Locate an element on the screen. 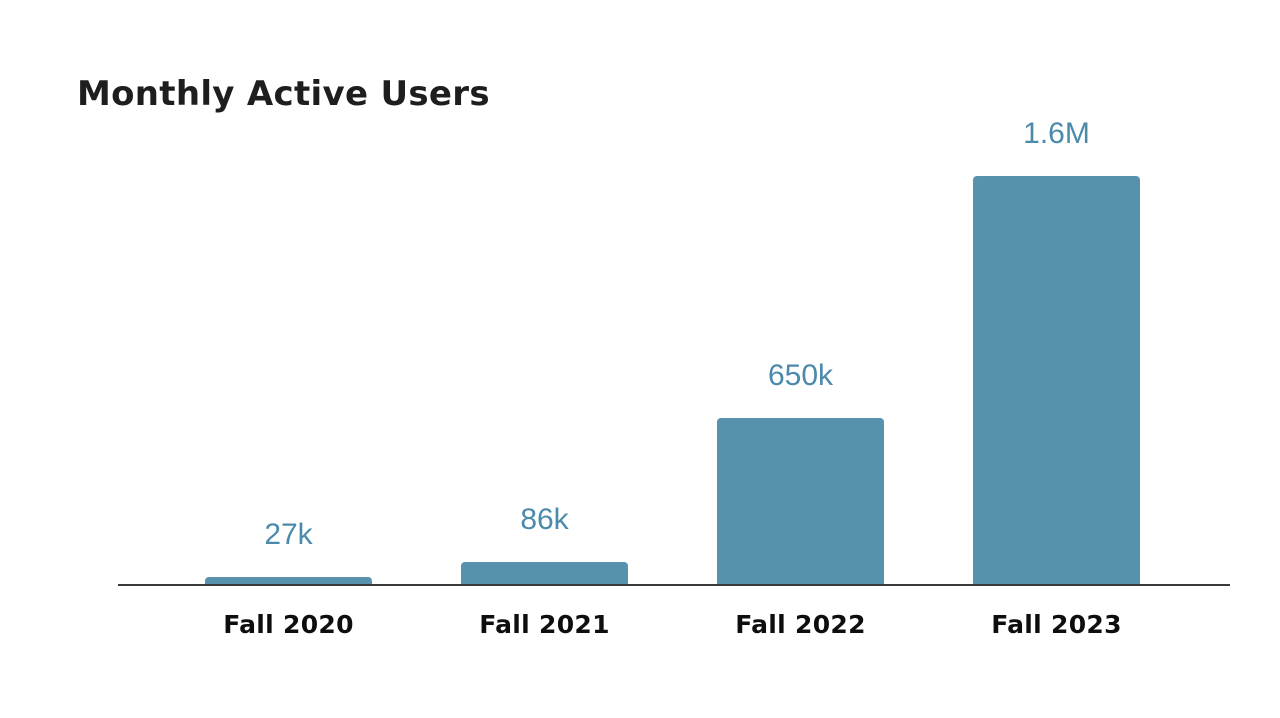  bar-group-fall-2022: 650k Fall 2022 is located at coordinates (800, 498).